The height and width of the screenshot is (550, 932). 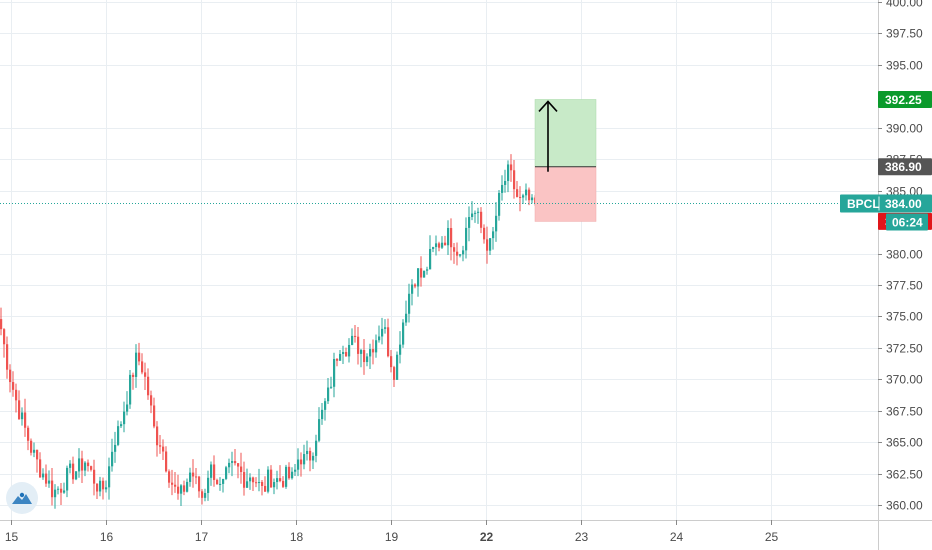 What do you see at coordinates (565, 133) in the screenshot?
I see `profit-zone` at bounding box center [565, 133].